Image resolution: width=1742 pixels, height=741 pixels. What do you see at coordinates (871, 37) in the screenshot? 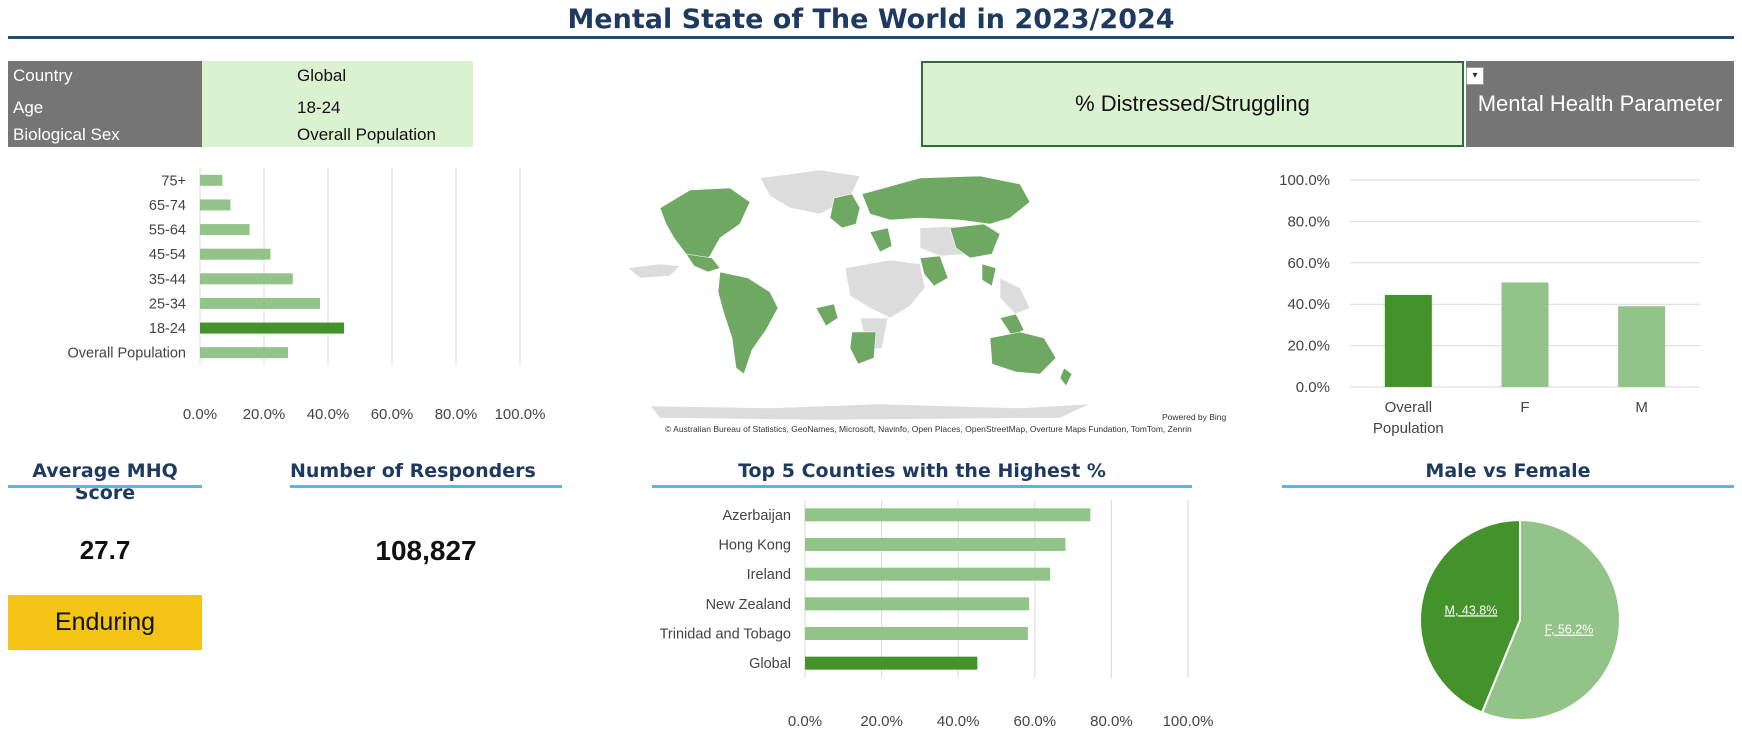
I see `title-divider` at bounding box center [871, 37].